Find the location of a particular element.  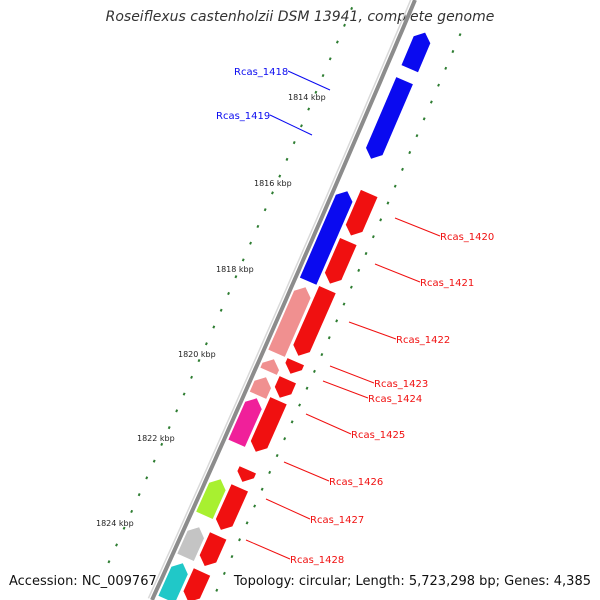

scale-label: 1822 kbp is located at coordinates (156, 438).